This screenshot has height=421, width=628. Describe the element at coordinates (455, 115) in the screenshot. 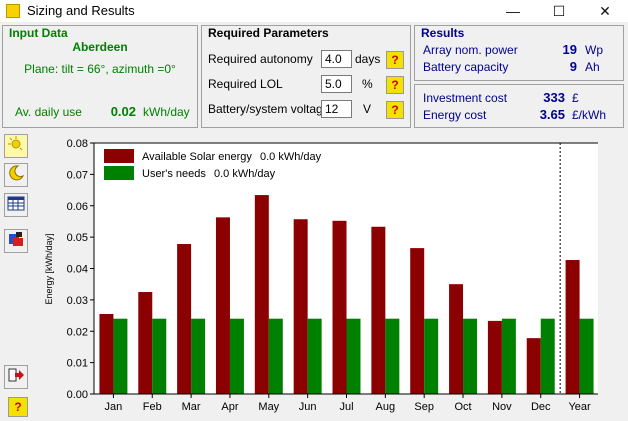

I see `energy-cost-label: Energy cost` at that location.